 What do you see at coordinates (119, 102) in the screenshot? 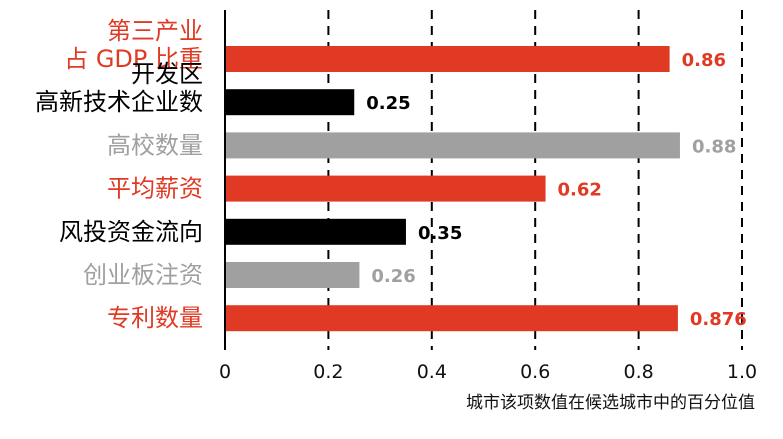
I see `category-label: 高新技术企业数` at bounding box center [119, 102].